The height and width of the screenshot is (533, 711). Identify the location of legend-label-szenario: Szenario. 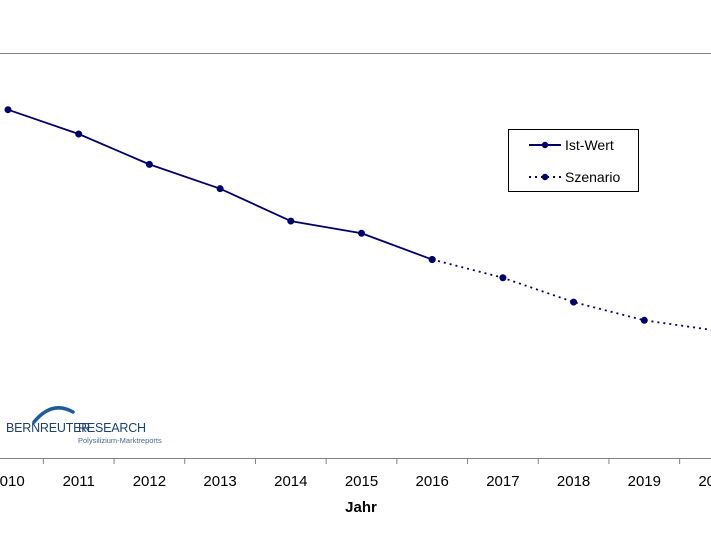
(592, 177).